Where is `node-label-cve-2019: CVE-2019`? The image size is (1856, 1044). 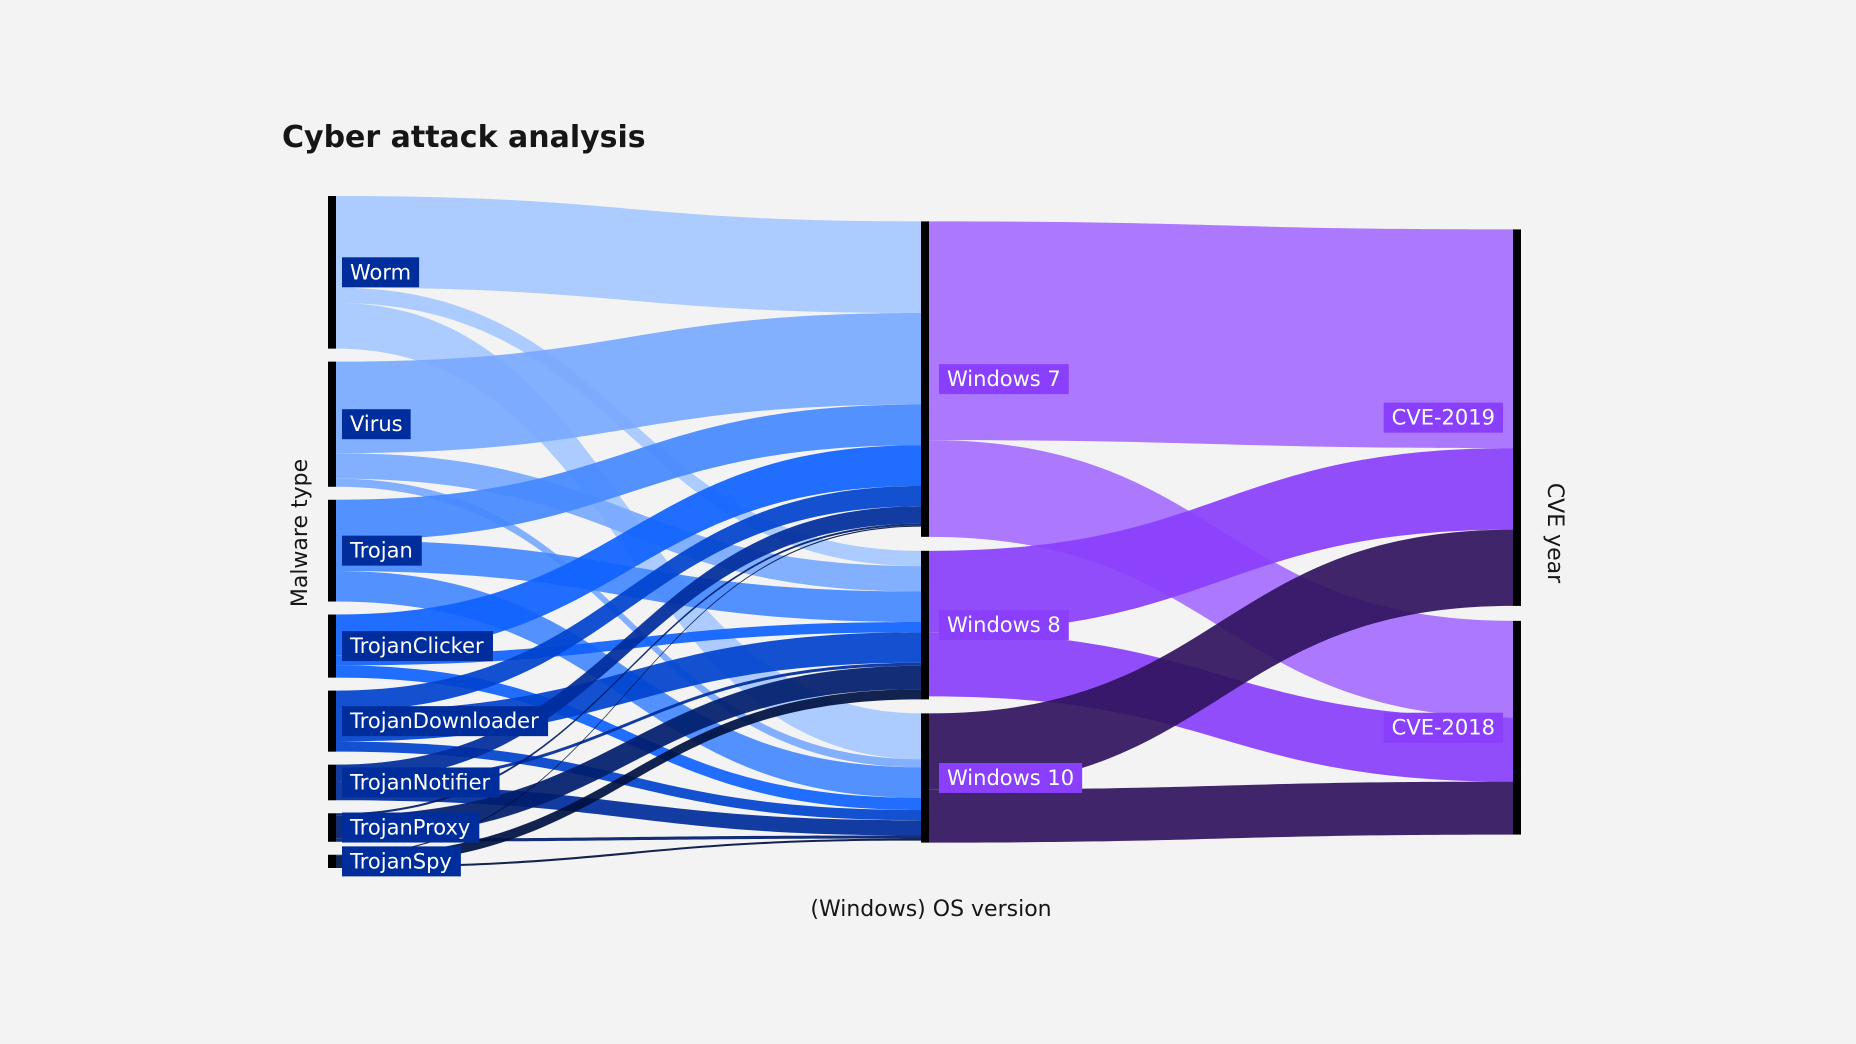
node-label-cve-2019: CVE-2019 is located at coordinates (1443, 417).